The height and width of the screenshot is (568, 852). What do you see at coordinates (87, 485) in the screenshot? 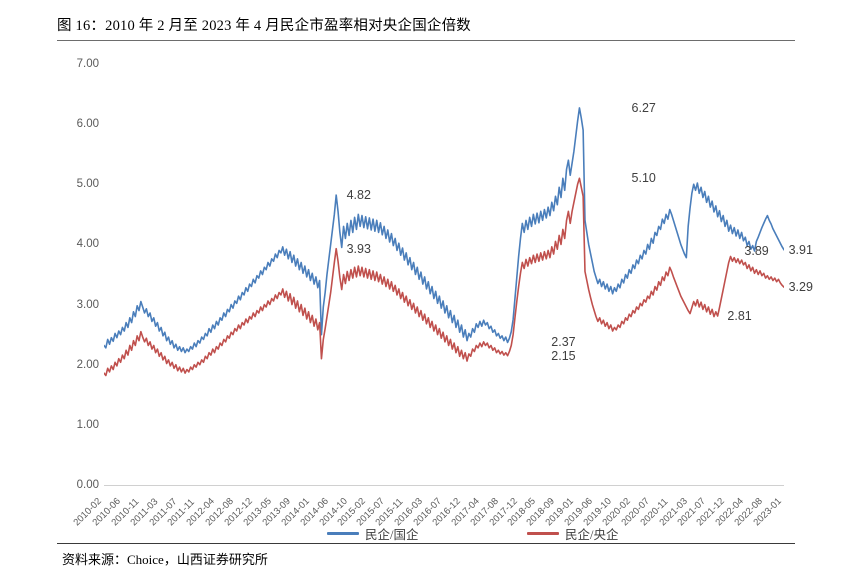
I see `y-axis-tick-label: 0.00` at bounding box center [87, 485].